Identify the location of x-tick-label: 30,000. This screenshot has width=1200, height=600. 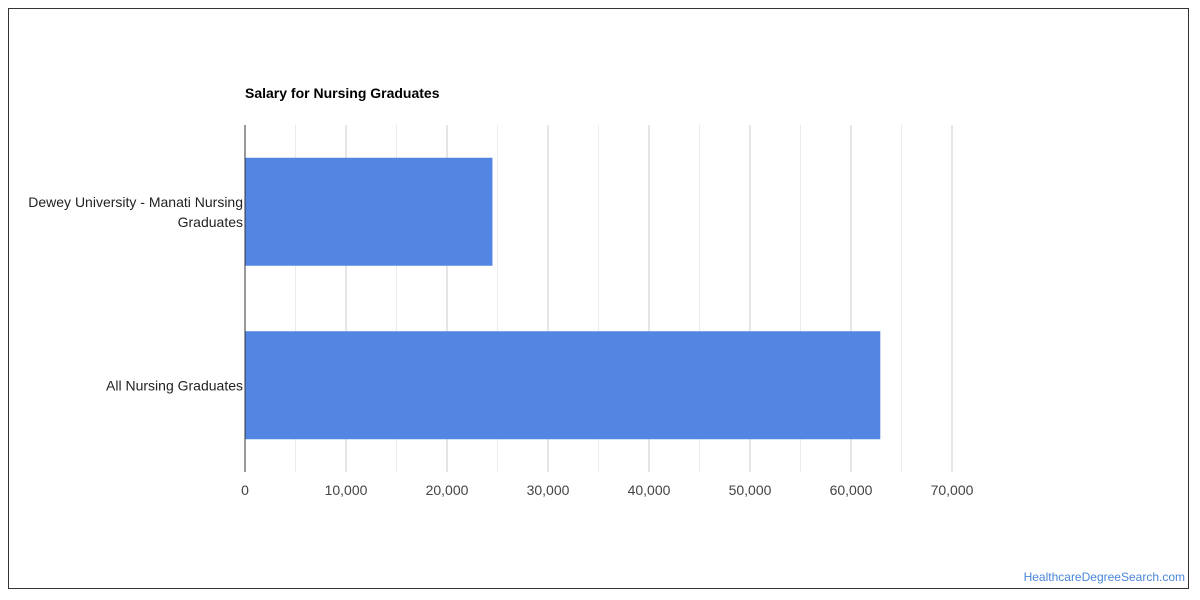
(548, 490).